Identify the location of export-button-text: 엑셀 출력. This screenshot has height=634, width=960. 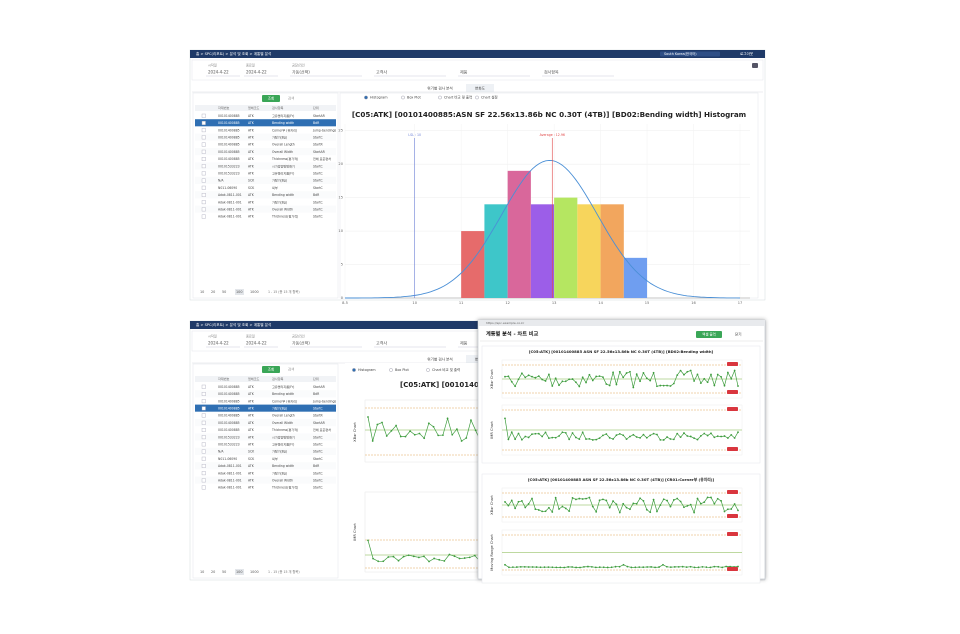
(709, 334).